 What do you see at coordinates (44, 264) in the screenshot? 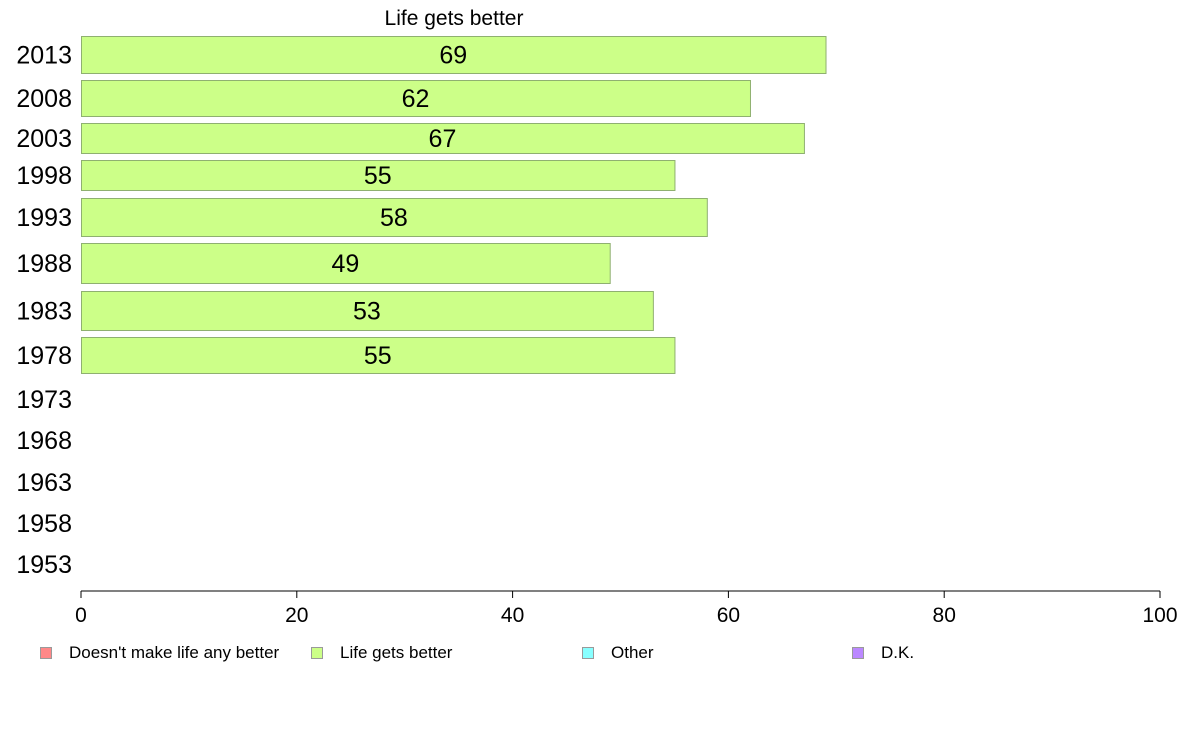
I see `y-tick-label: 1988` at bounding box center [44, 264].